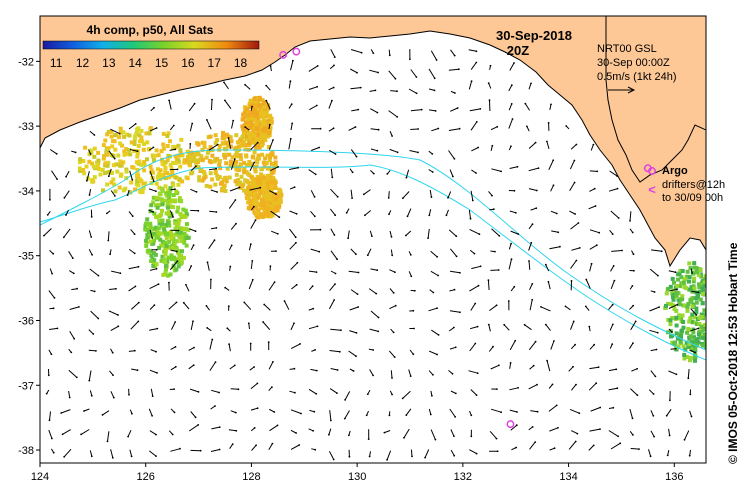 This screenshot has height=496, width=749. I want to click on colorbar-label: 13, so click(109, 63).